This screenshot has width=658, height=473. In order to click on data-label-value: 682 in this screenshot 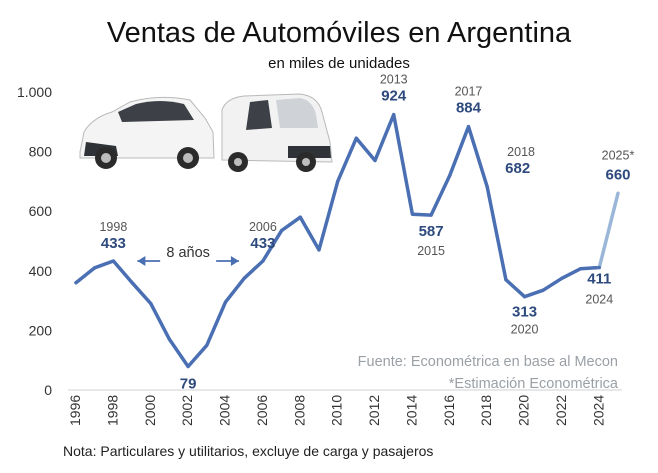, I will do `click(517, 168)`.